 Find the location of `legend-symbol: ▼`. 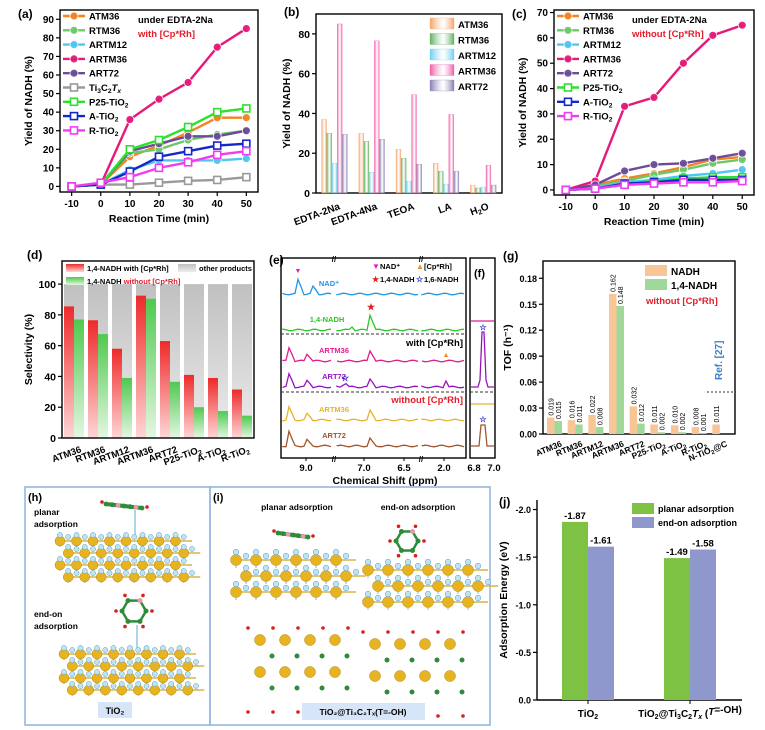

legend-symbol: ▼ is located at coordinates (376, 266).